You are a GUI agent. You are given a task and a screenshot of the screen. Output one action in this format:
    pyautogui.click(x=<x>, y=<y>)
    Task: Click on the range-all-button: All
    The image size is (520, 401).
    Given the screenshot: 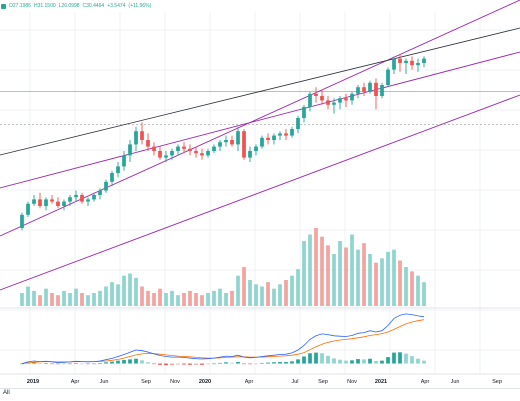 What is the action you would take?
    pyautogui.click(x=6, y=393)
    